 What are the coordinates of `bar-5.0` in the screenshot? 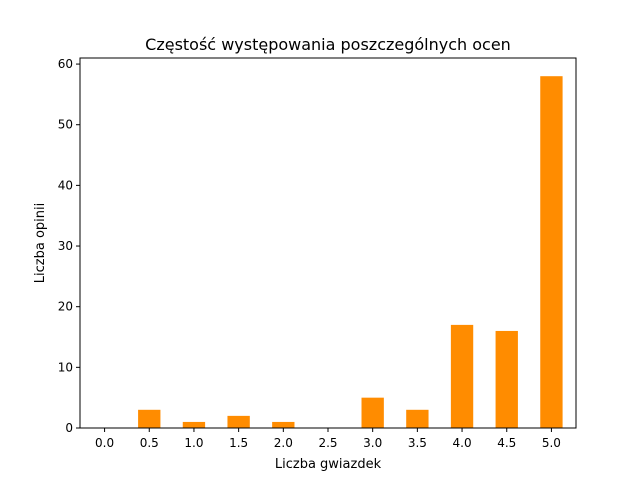 It's located at (551, 252).